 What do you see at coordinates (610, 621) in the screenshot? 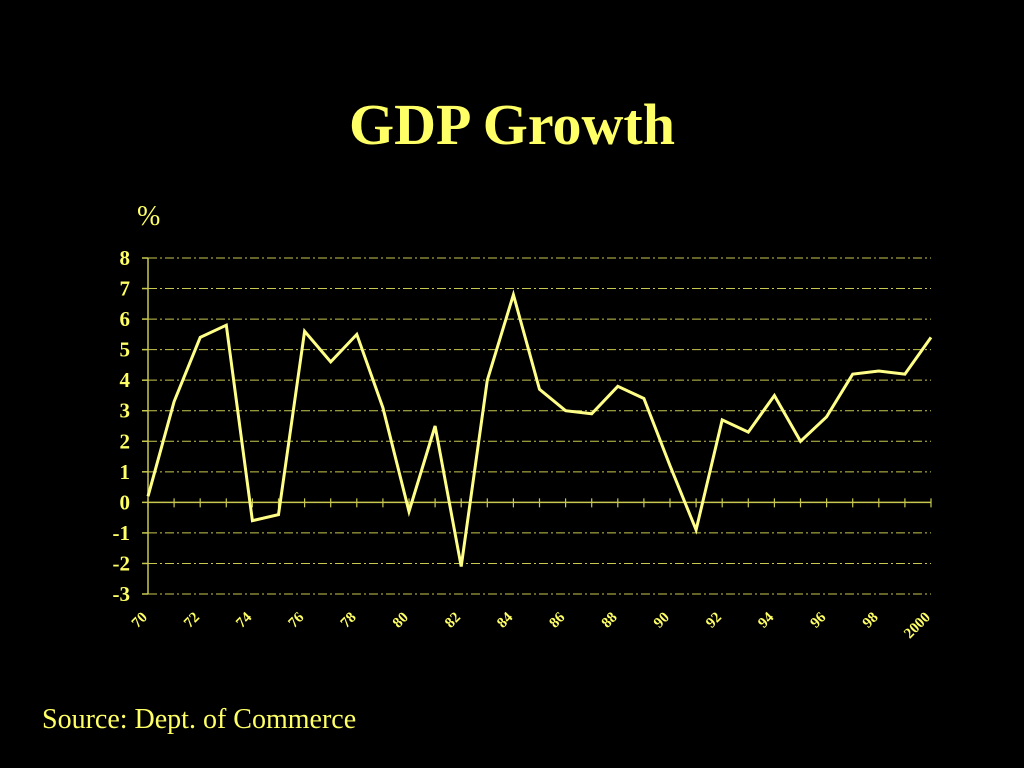
I see `x-tick-label: 88` at bounding box center [610, 621].